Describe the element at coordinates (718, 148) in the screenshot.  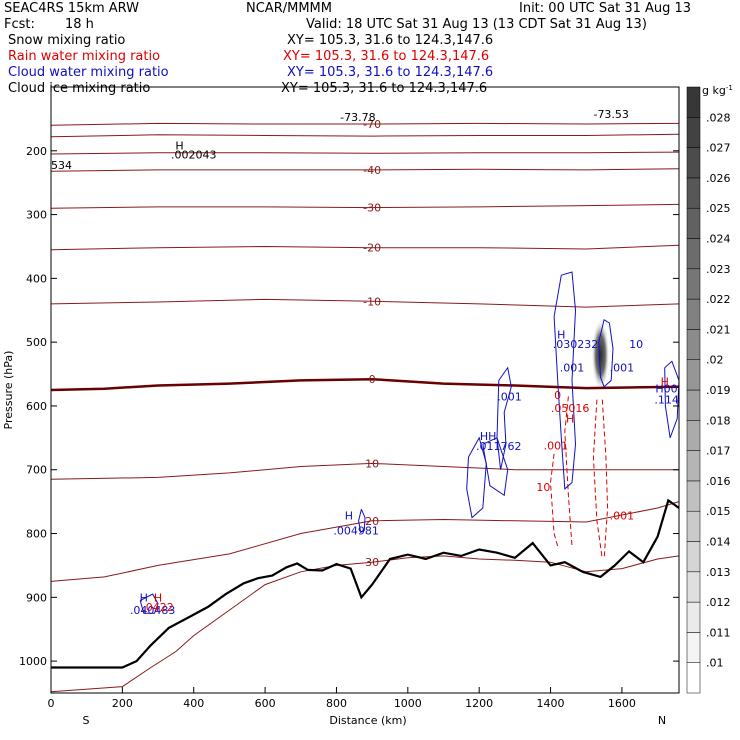
I see `colorbar-label: .027` at that location.